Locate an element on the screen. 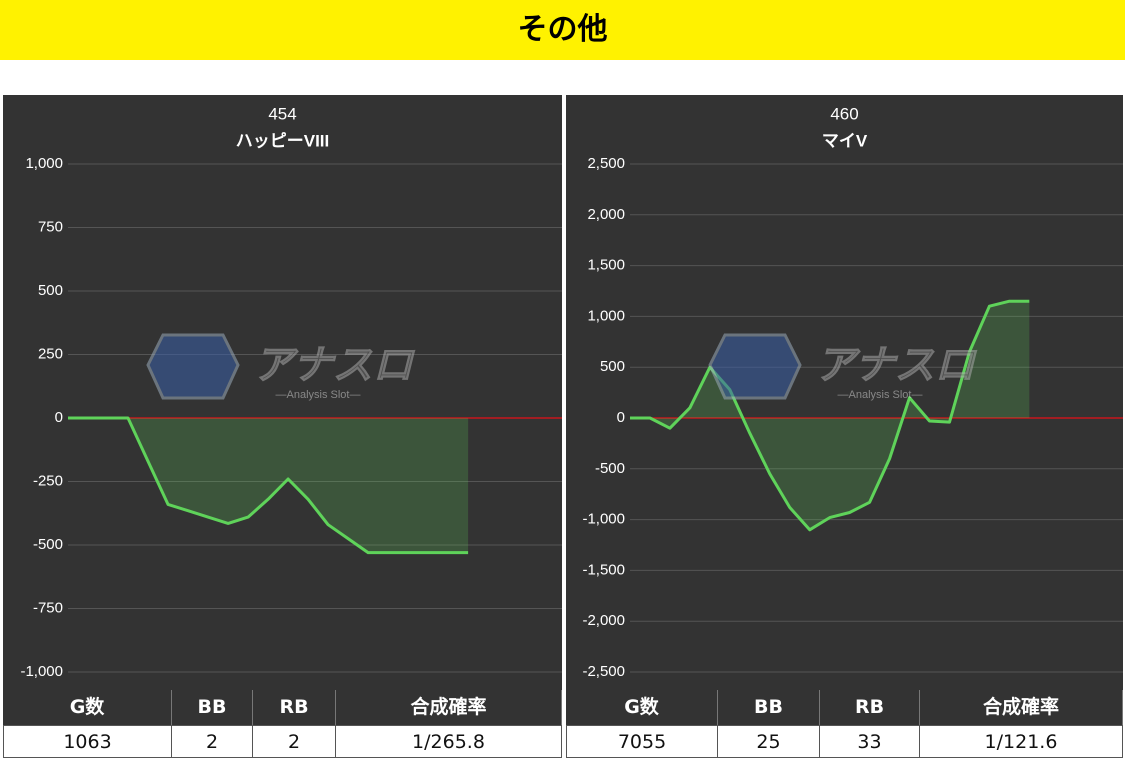 This screenshot has height=758, width=1125. table-cell: 1/121.6 is located at coordinates (1021, 741).